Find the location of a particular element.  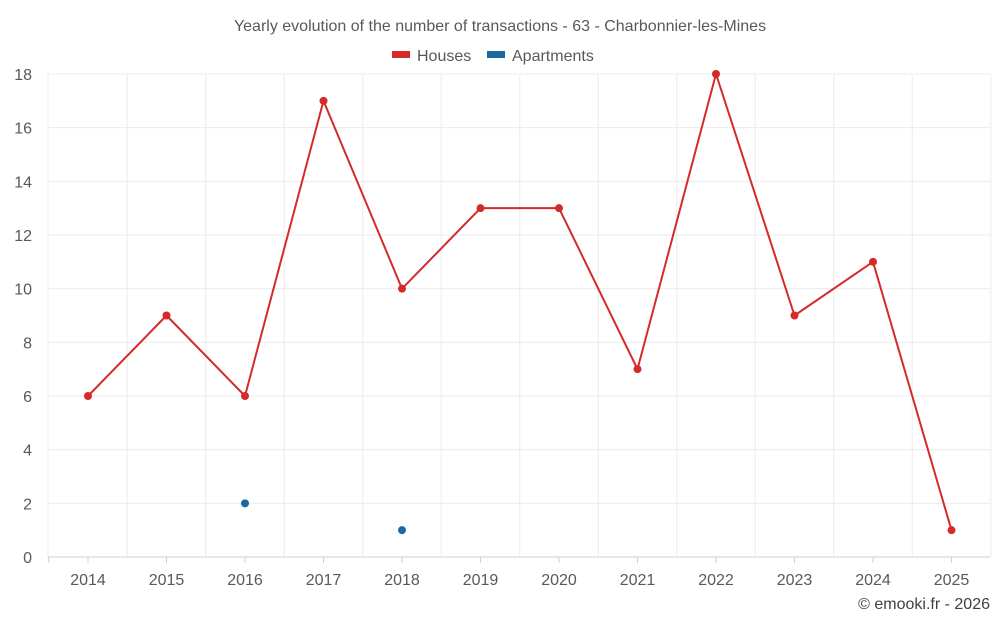

x-tick-label: 2020 is located at coordinates (559, 580).